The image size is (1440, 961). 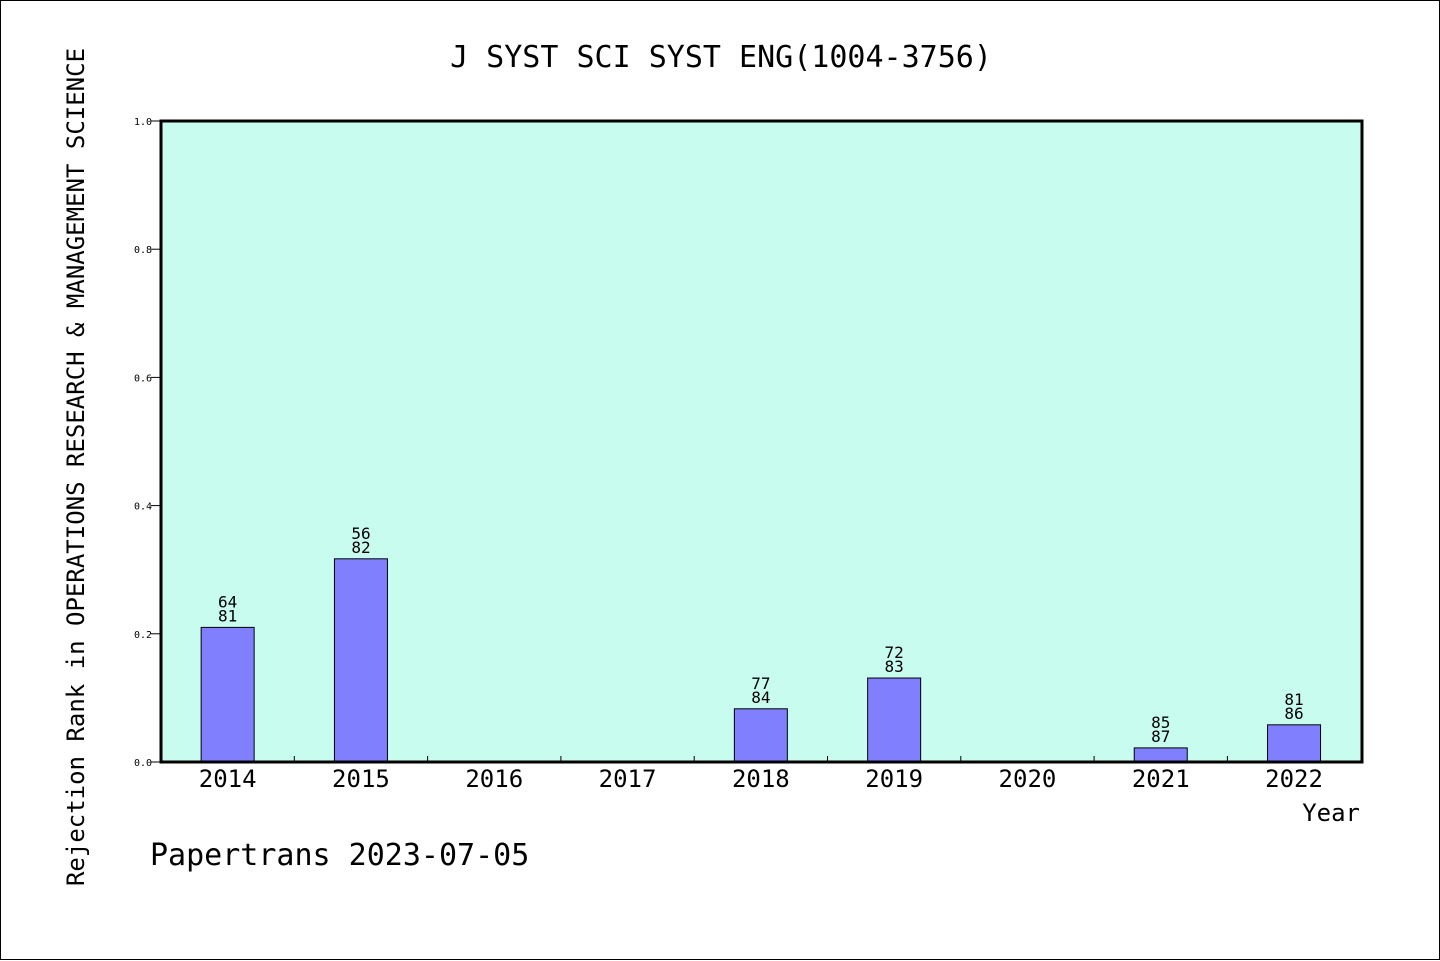 I want to click on bar-label-bottom: 86, so click(x=1293, y=713).